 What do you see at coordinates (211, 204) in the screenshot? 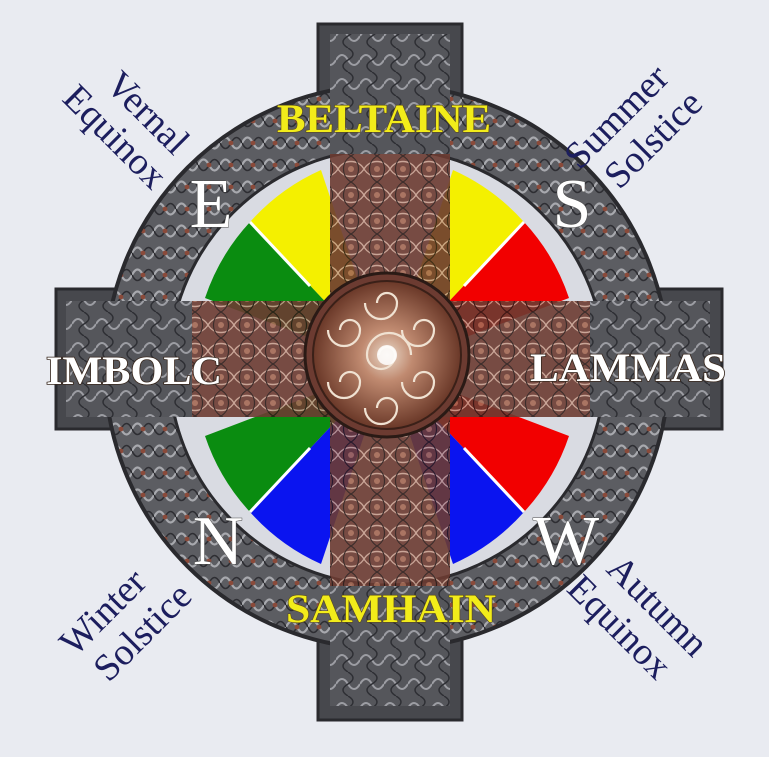
I see `direction-top-left-letter: E` at bounding box center [211, 204].